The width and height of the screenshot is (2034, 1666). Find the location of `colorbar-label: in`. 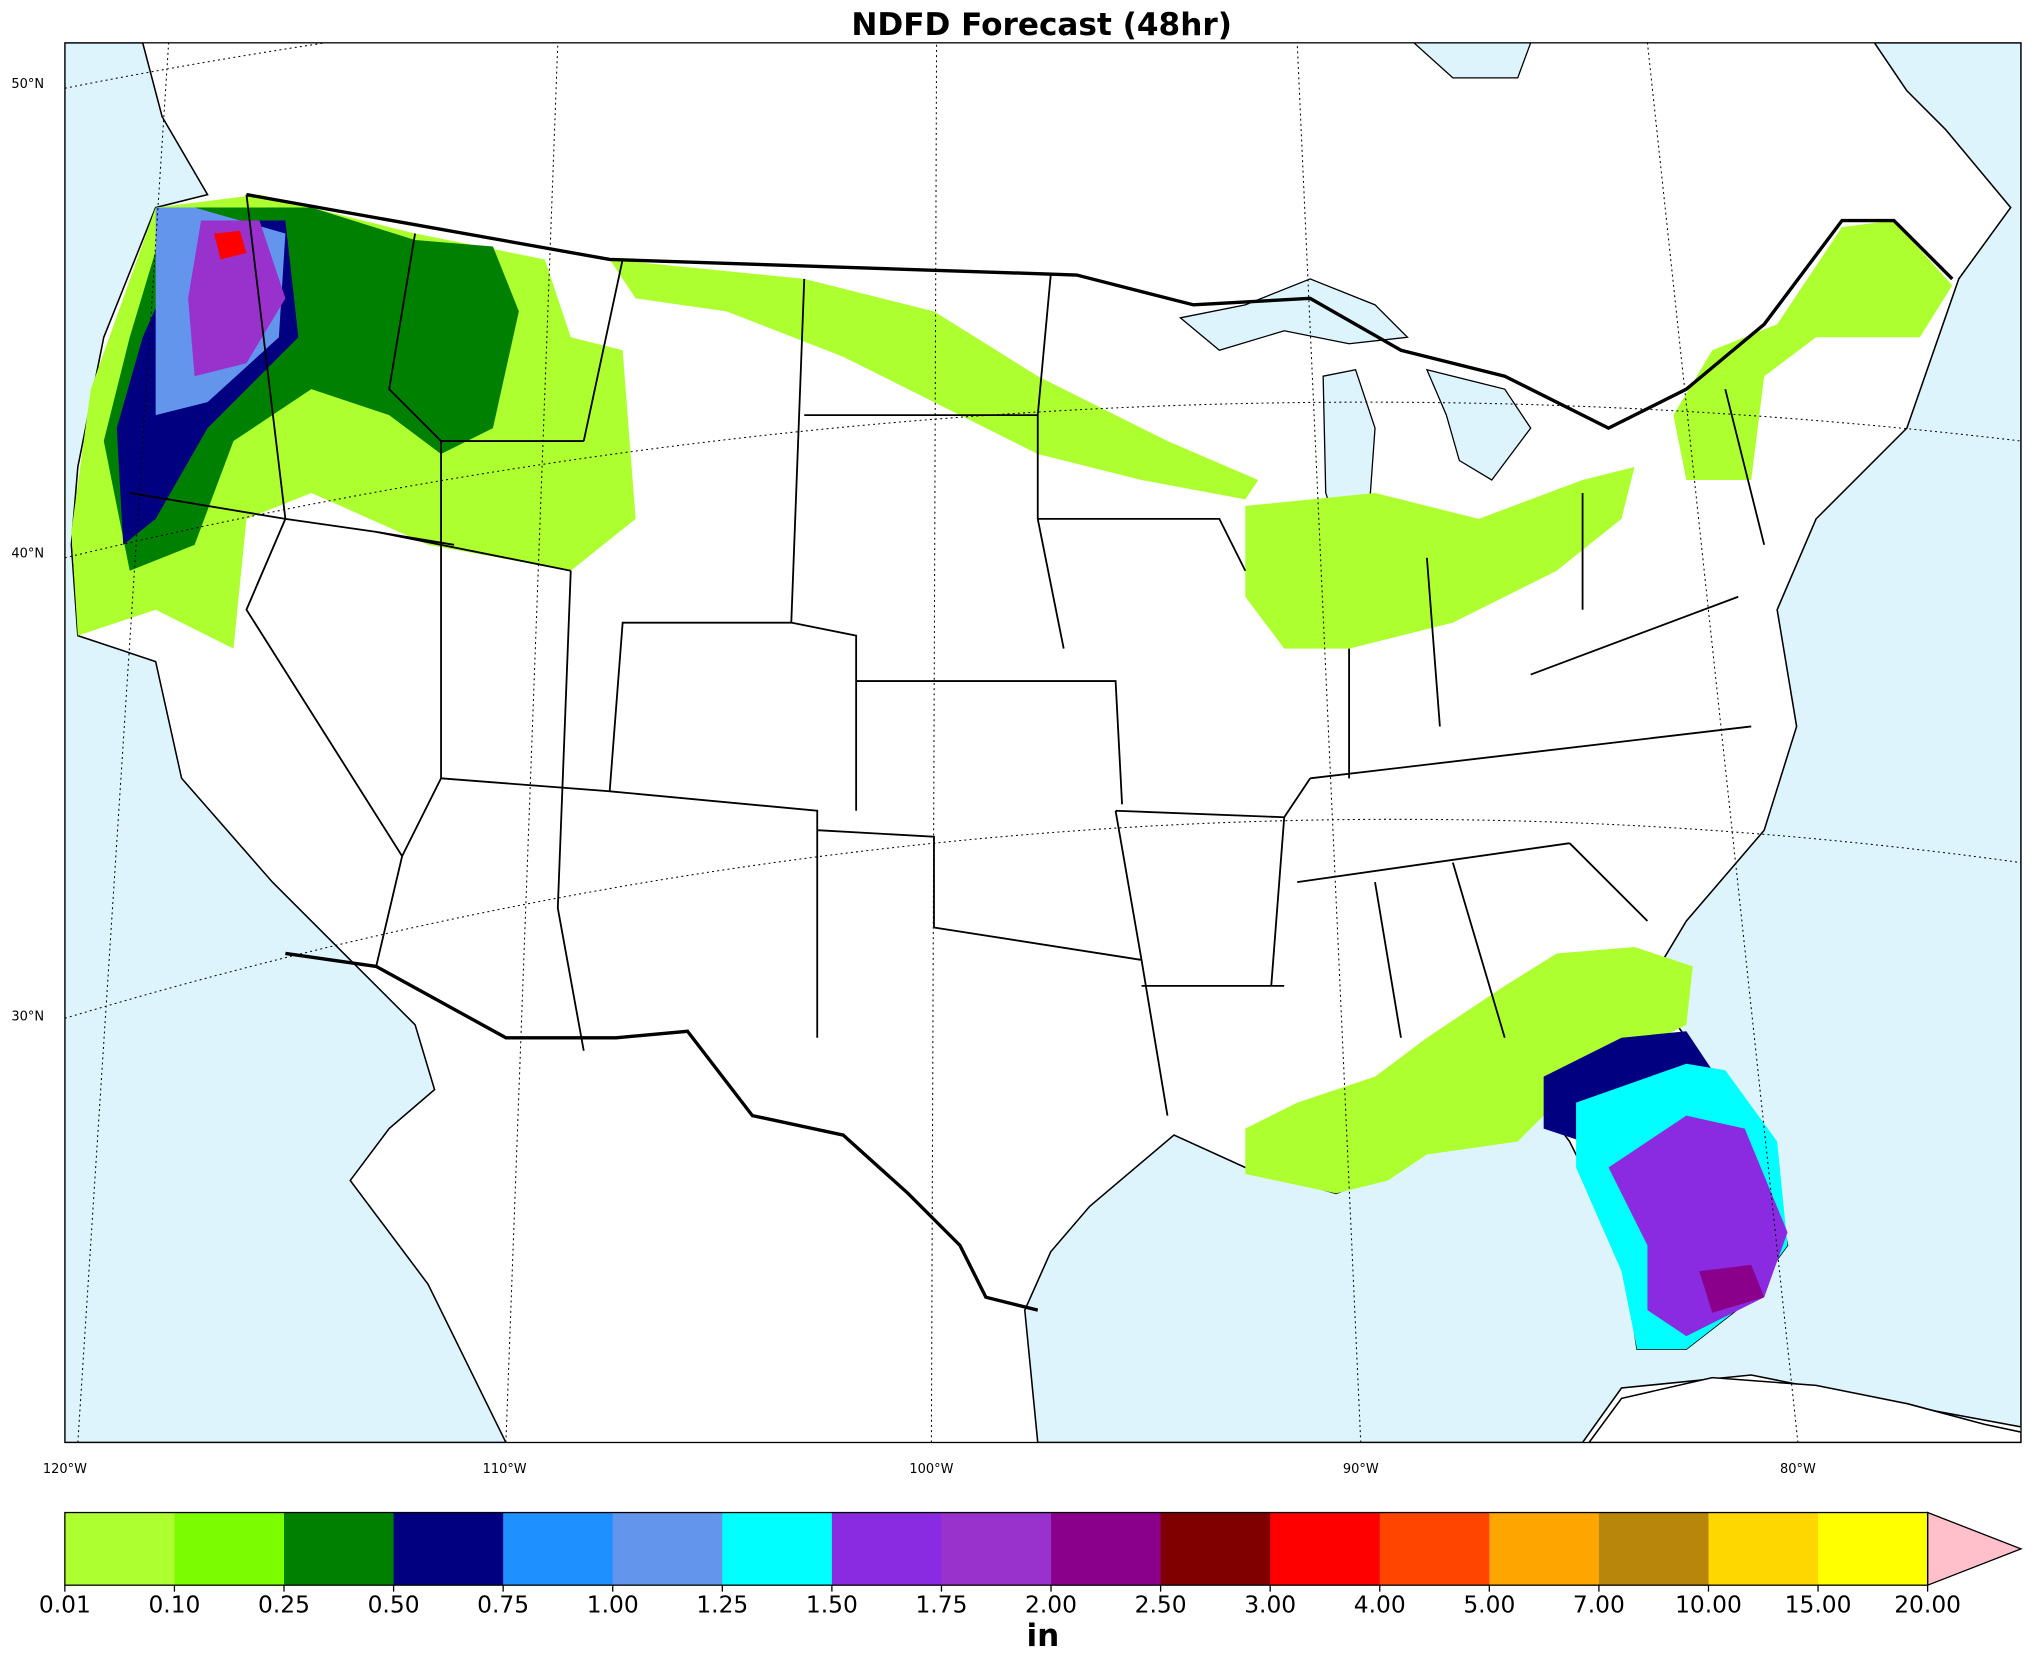

colorbar-label: in is located at coordinates (1043, 1636).